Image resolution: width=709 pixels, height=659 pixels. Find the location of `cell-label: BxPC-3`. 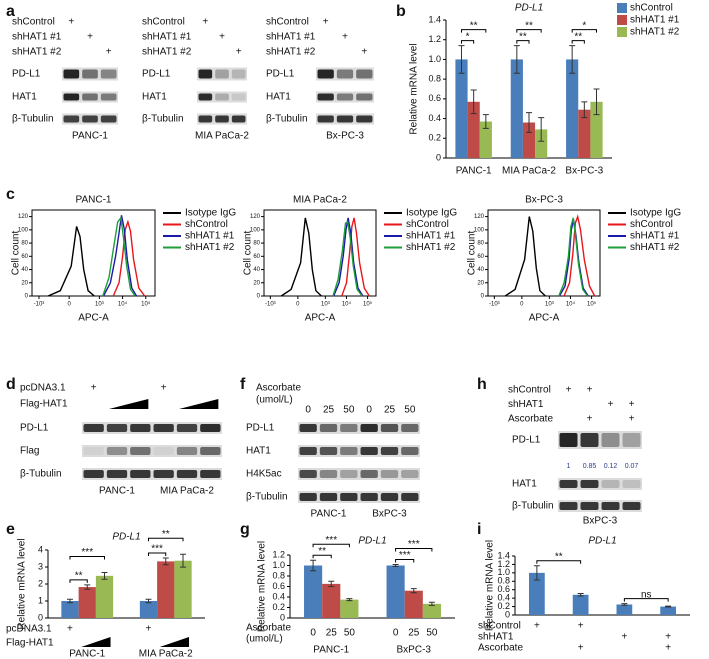

cell-label: BxPC-3 is located at coordinates (389, 514).